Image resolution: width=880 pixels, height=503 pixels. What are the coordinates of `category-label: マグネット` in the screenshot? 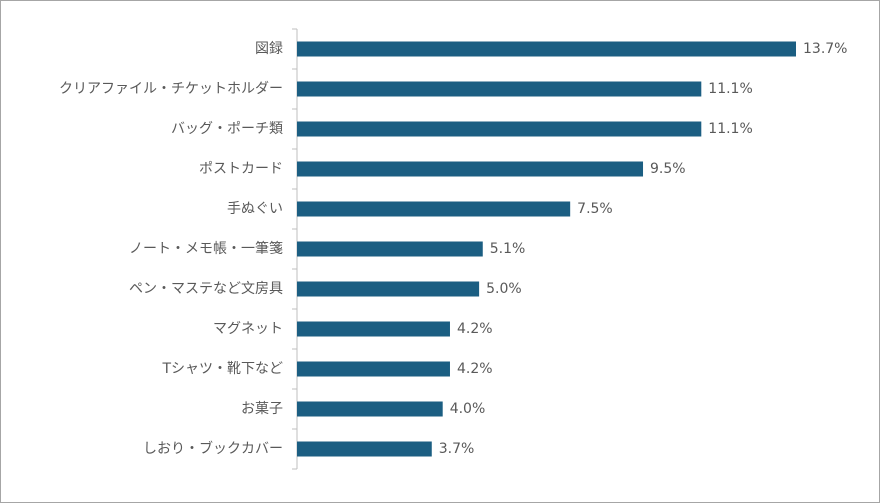 It's located at (248, 329).